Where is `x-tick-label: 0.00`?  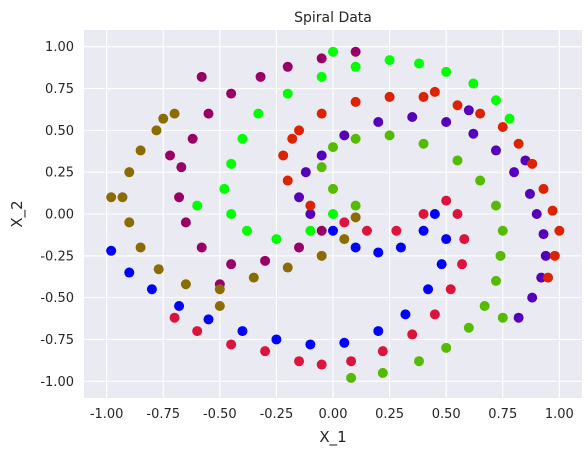
x-tick-label: 0.00 is located at coordinates (333, 414).